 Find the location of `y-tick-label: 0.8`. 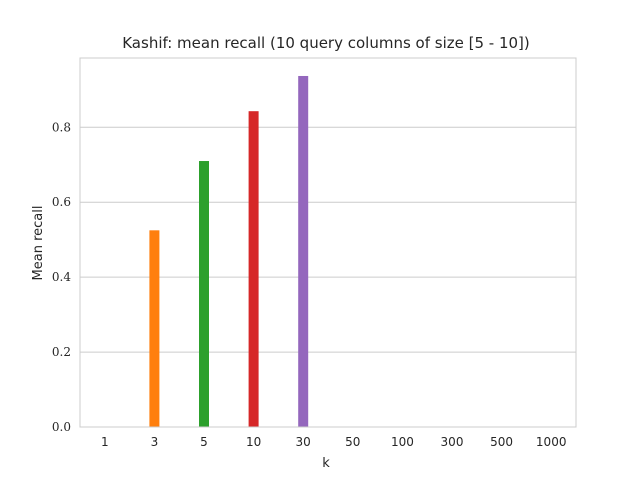

y-tick-label: 0.8 is located at coordinates (61, 127).